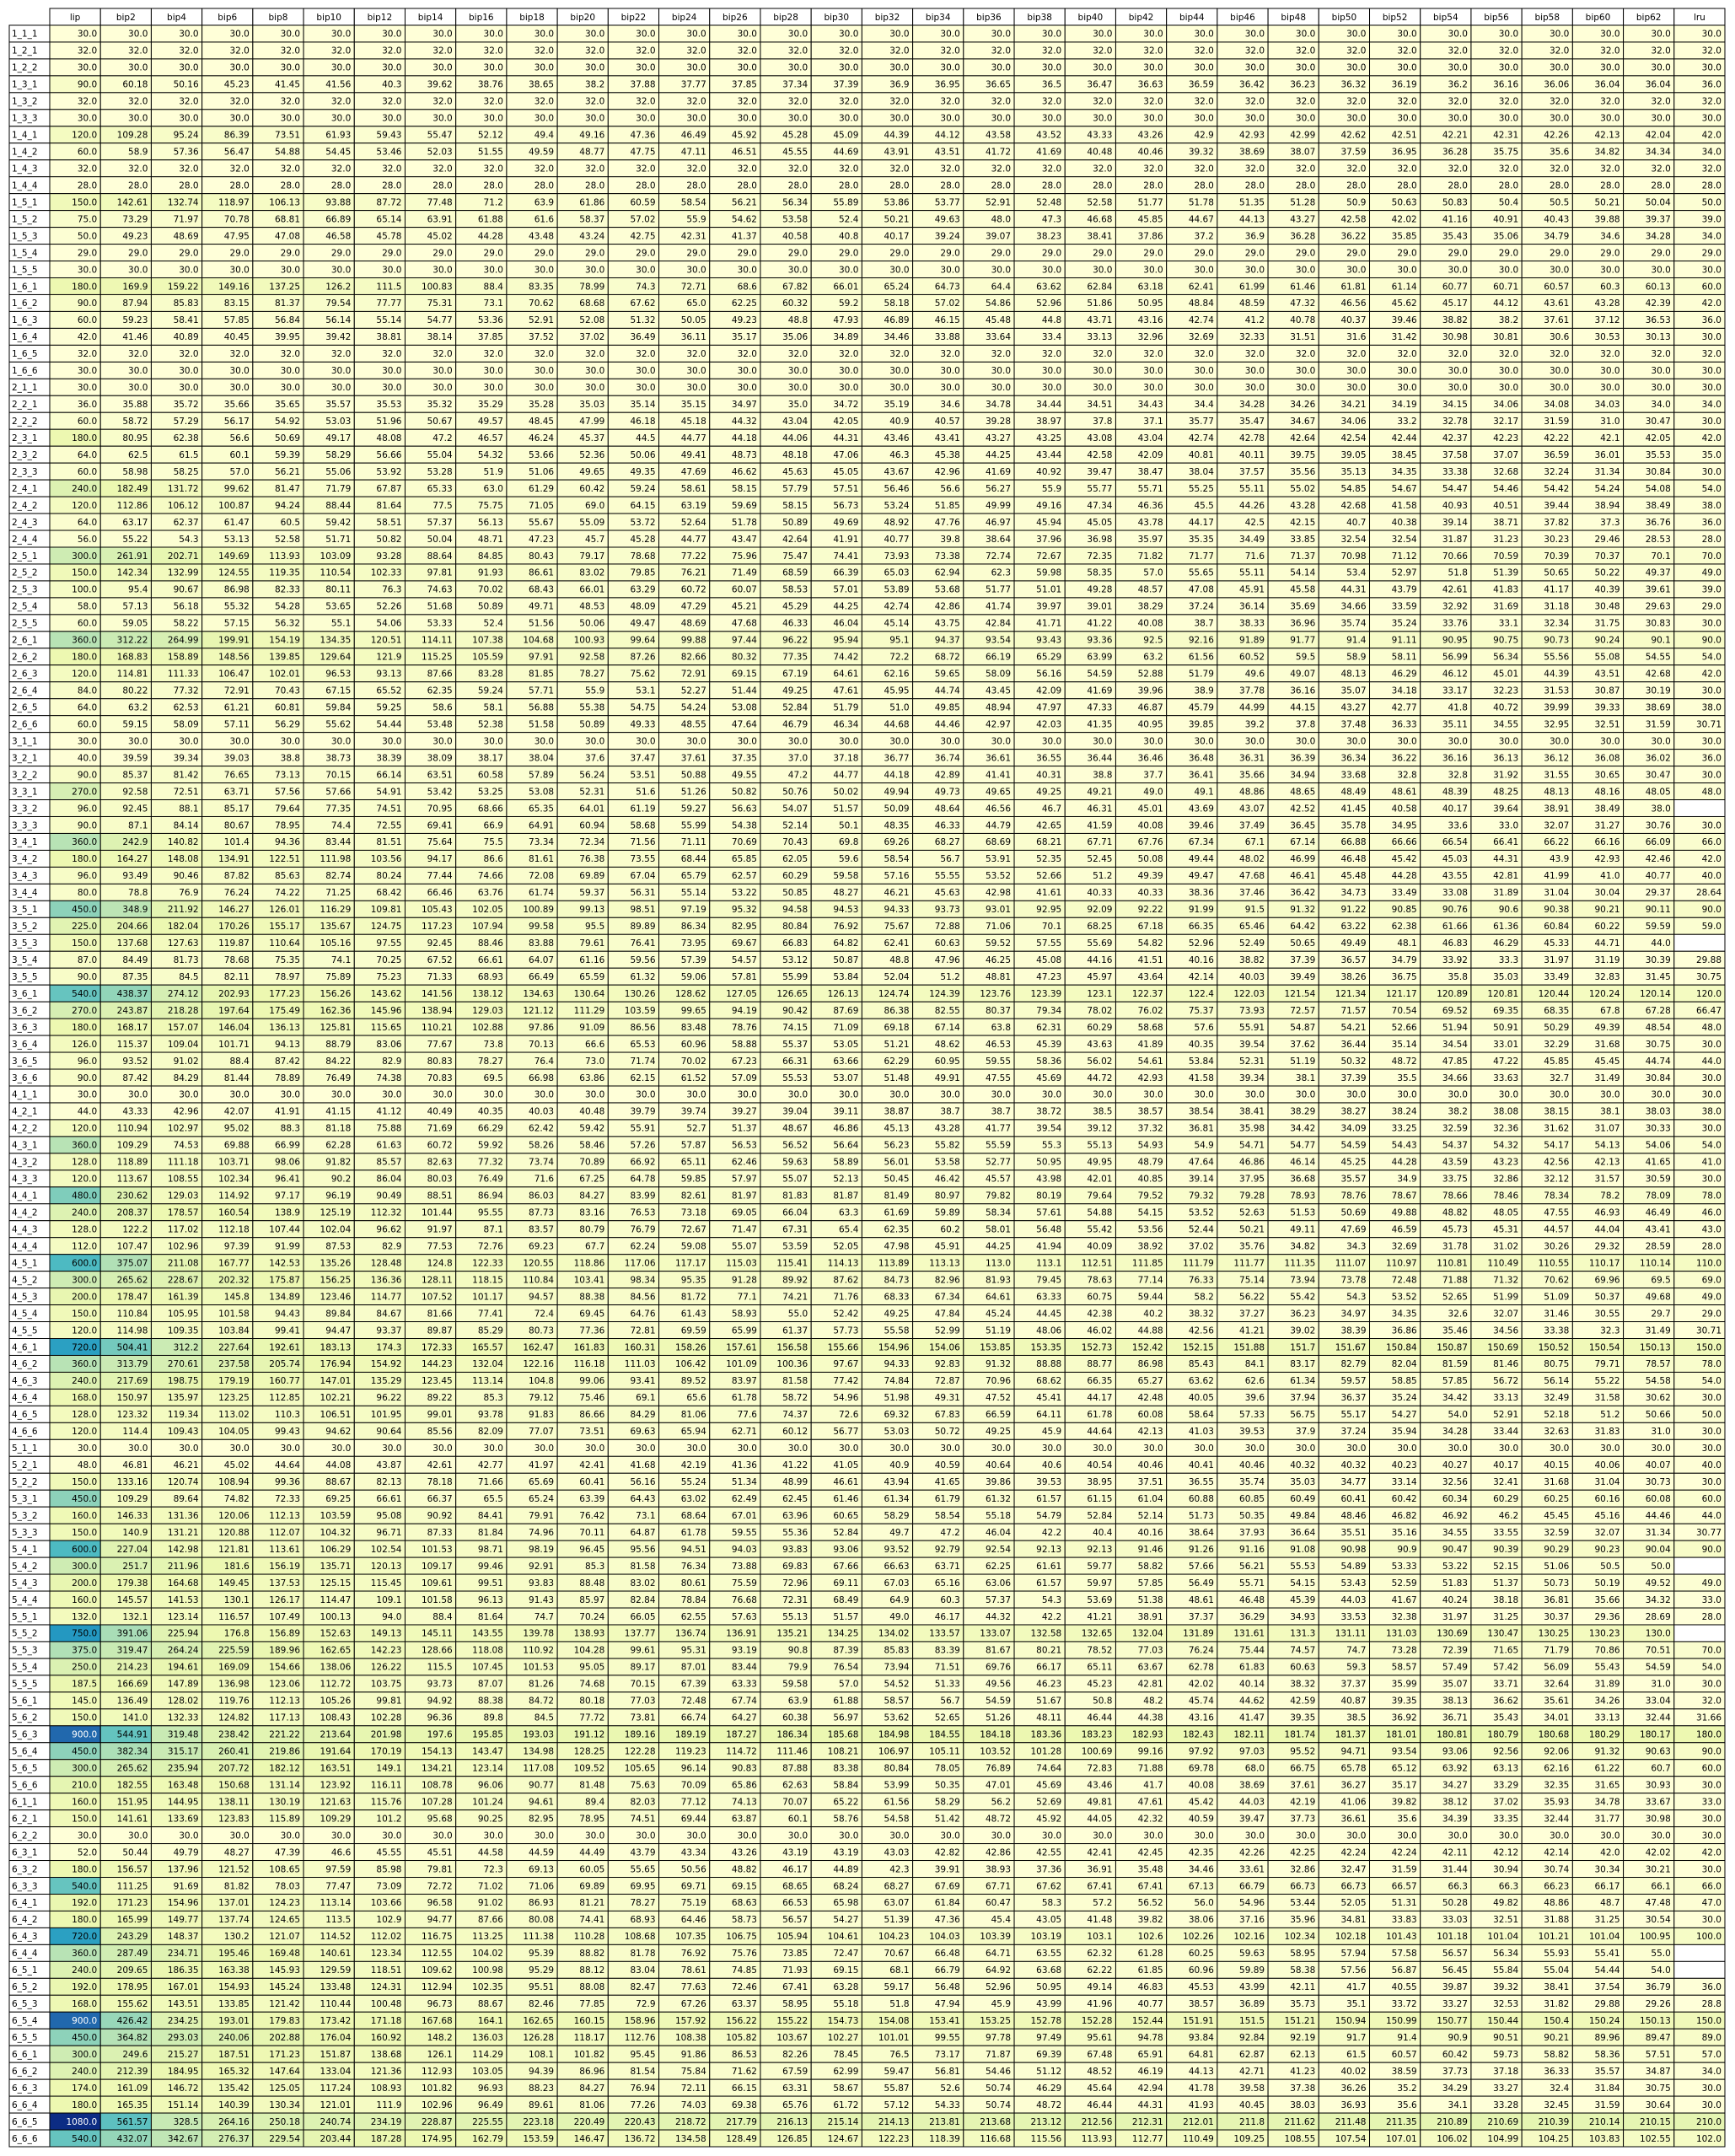 The width and height of the screenshot is (1735, 2156). What do you see at coordinates (25, 136) in the screenshot?
I see `row-header-label: 1_4_1` at bounding box center [25, 136].